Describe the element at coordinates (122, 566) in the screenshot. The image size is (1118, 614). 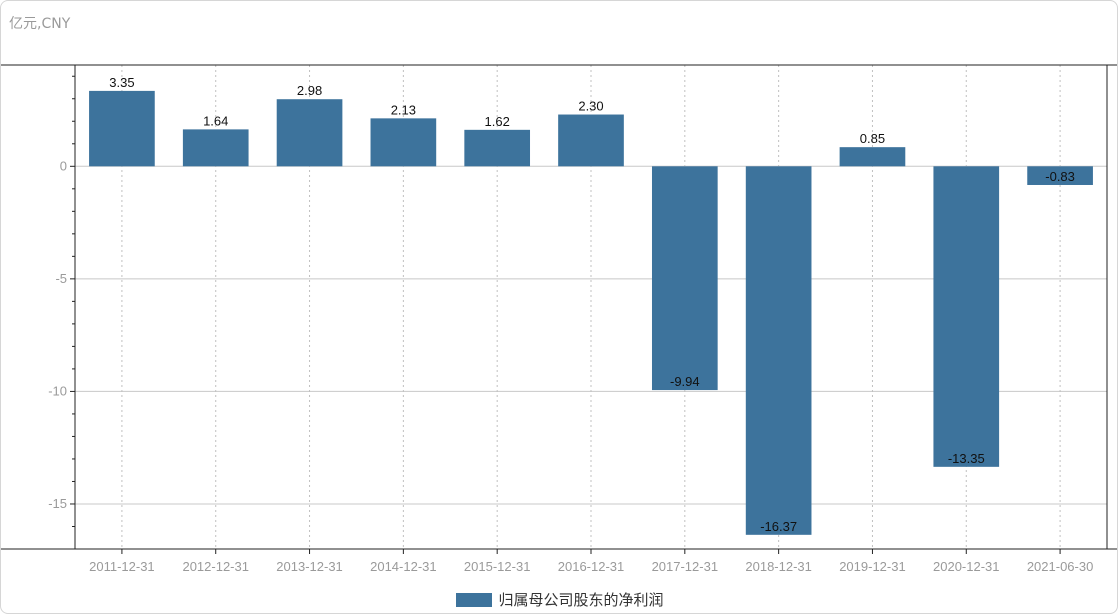
I see `x-tick-label: 2011-12-31` at that location.